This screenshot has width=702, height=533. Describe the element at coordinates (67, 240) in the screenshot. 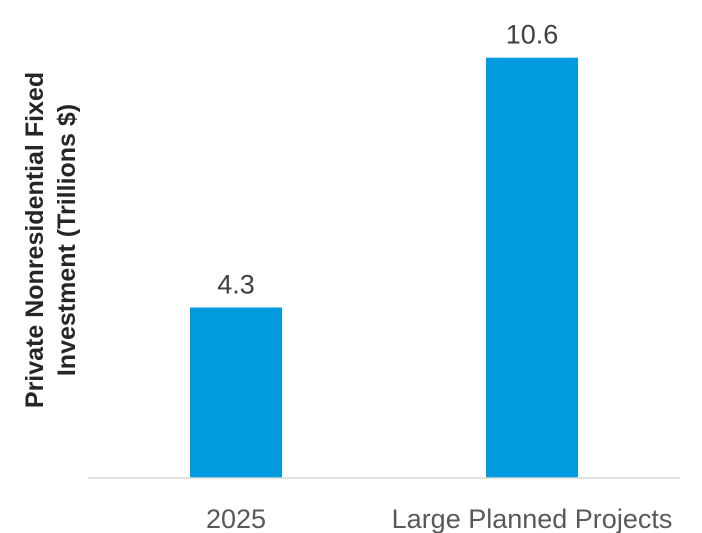

I see `y-axis-title-line-2: Investment (Trillions $)` at that location.